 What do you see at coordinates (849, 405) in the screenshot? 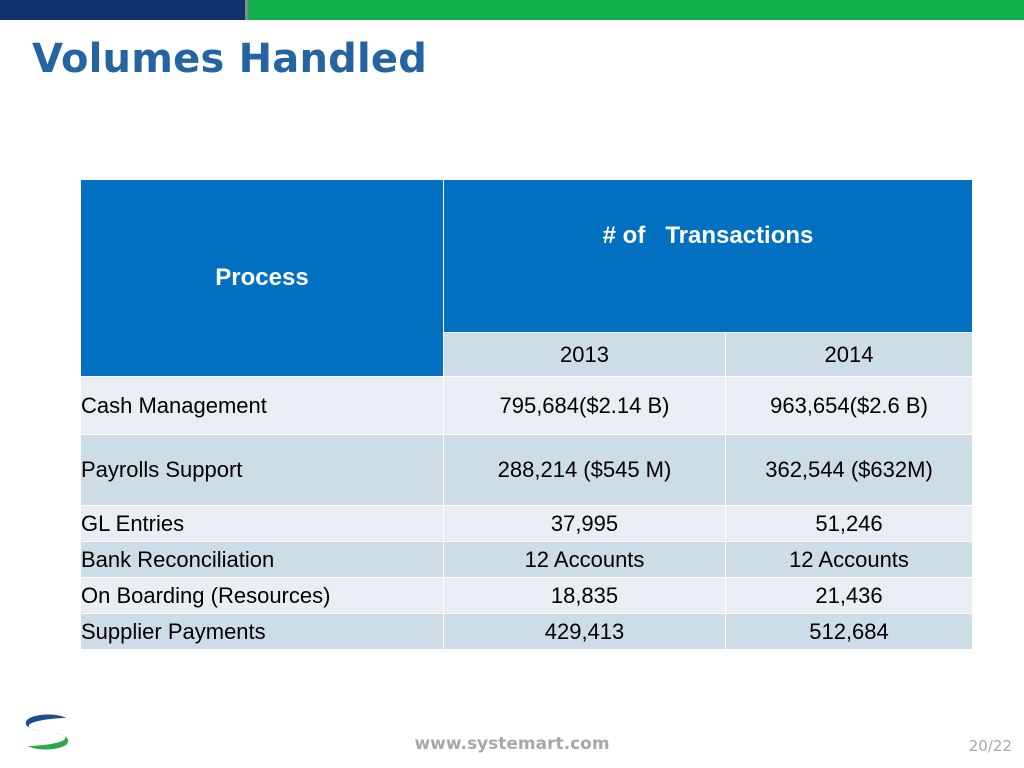
I see `value-2014-cell: 963,654($2.6 B)` at bounding box center [849, 405].